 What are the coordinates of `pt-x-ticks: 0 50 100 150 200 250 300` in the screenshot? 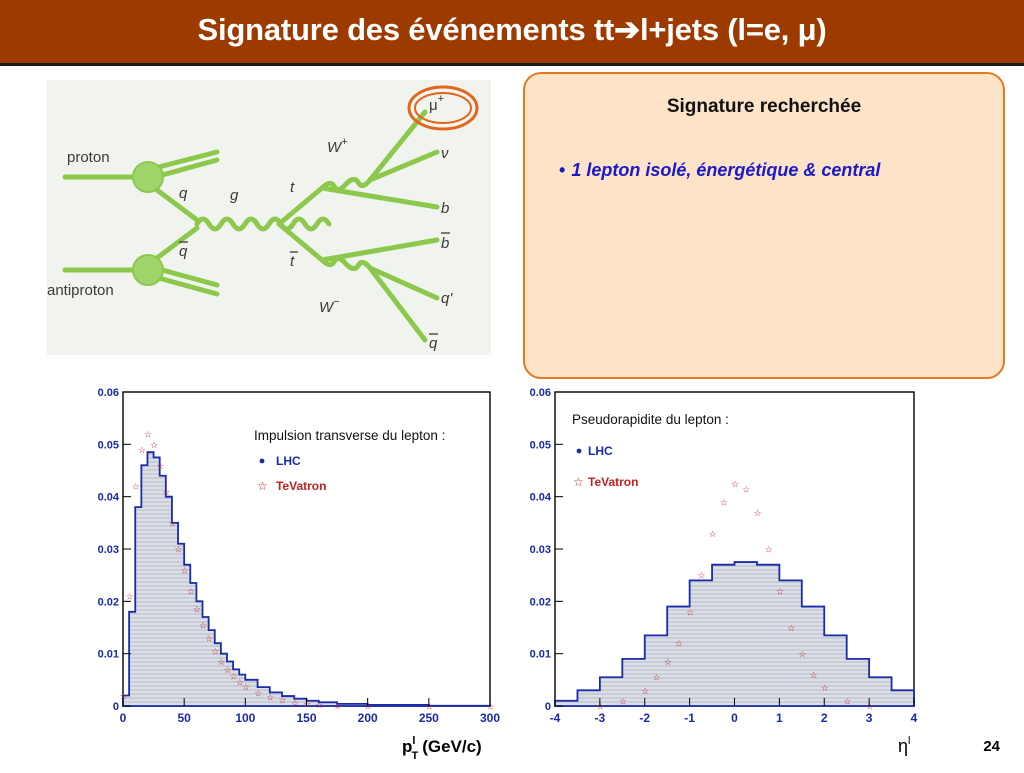 It's located at (310, 711).